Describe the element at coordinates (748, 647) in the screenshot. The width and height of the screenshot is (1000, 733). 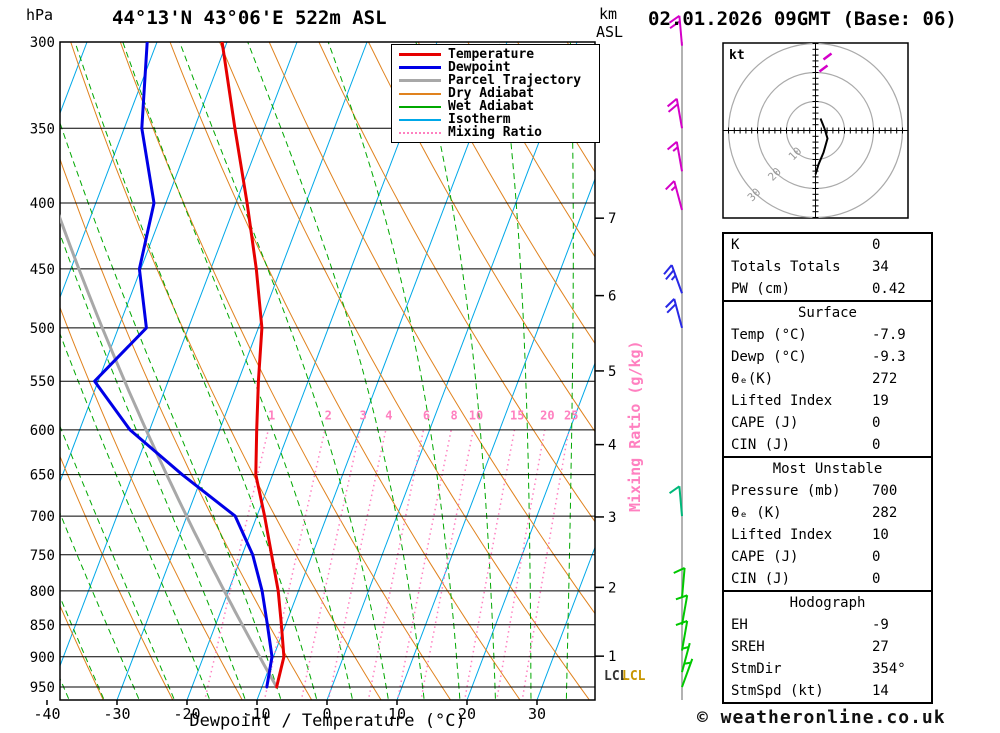
I see `panel-row-label: SREH` at that location.